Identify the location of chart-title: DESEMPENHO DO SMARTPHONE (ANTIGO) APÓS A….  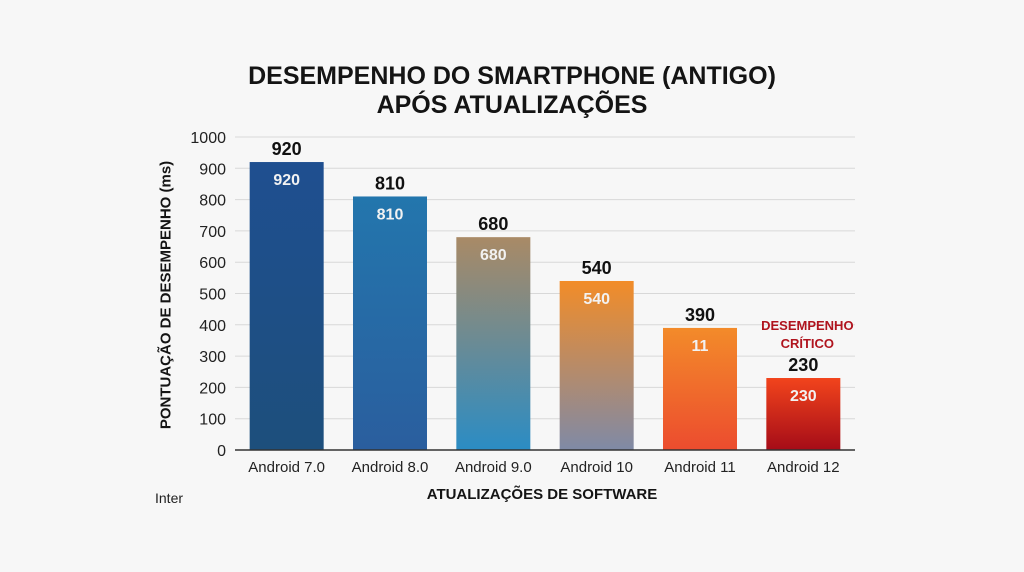
(512, 91).